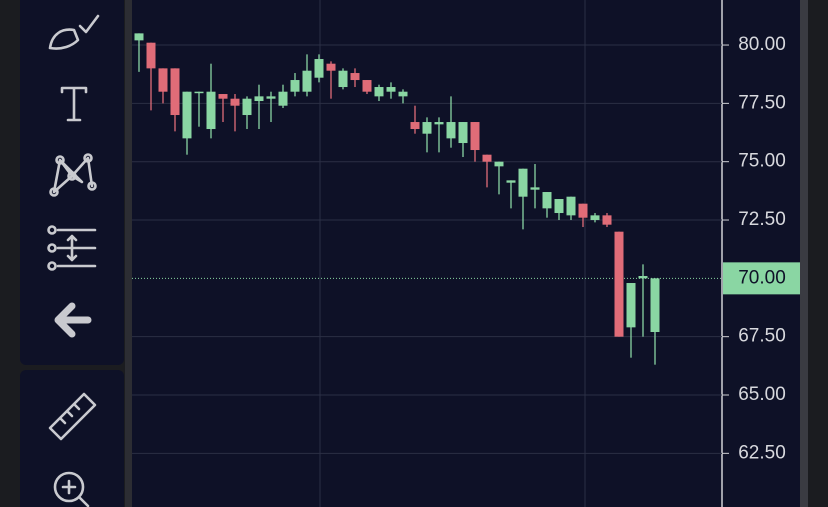 This screenshot has height=507, width=828. What do you see at coordinates (72, 416) in the screenshot?
I see `ruler-tool` at bounding box center [72, 416].